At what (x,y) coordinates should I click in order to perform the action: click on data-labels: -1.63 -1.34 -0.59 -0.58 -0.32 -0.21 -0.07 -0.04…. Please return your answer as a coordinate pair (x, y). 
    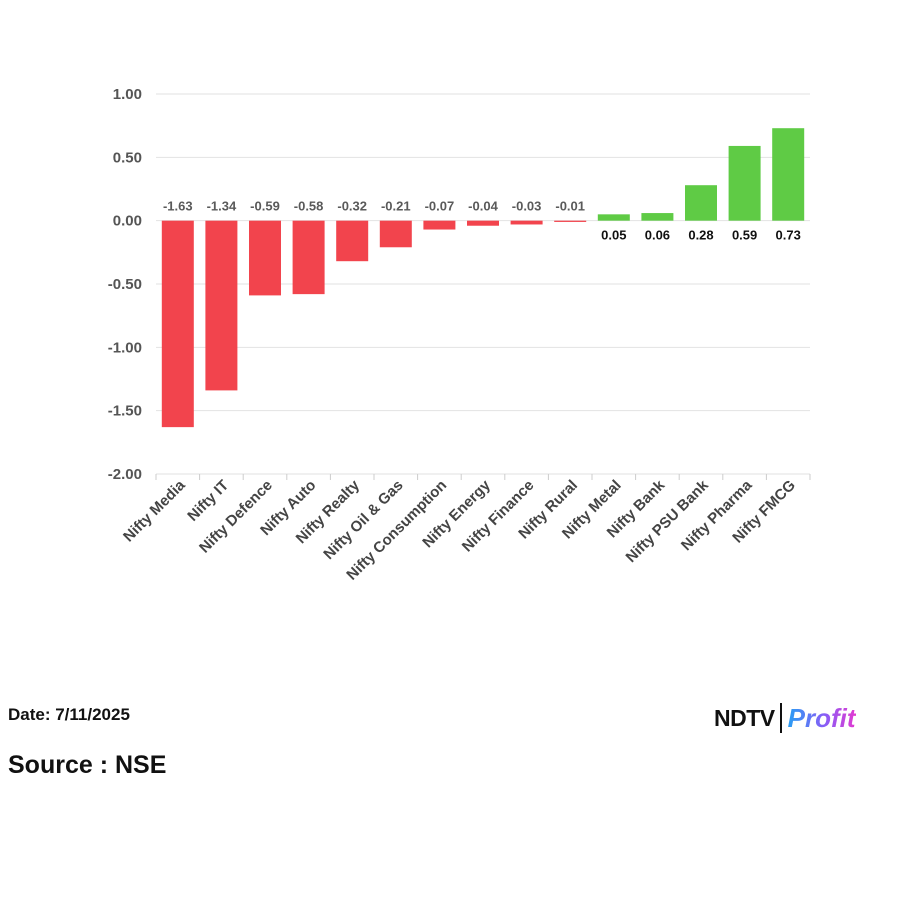
    Looking at the image, I should click on (482, 221).